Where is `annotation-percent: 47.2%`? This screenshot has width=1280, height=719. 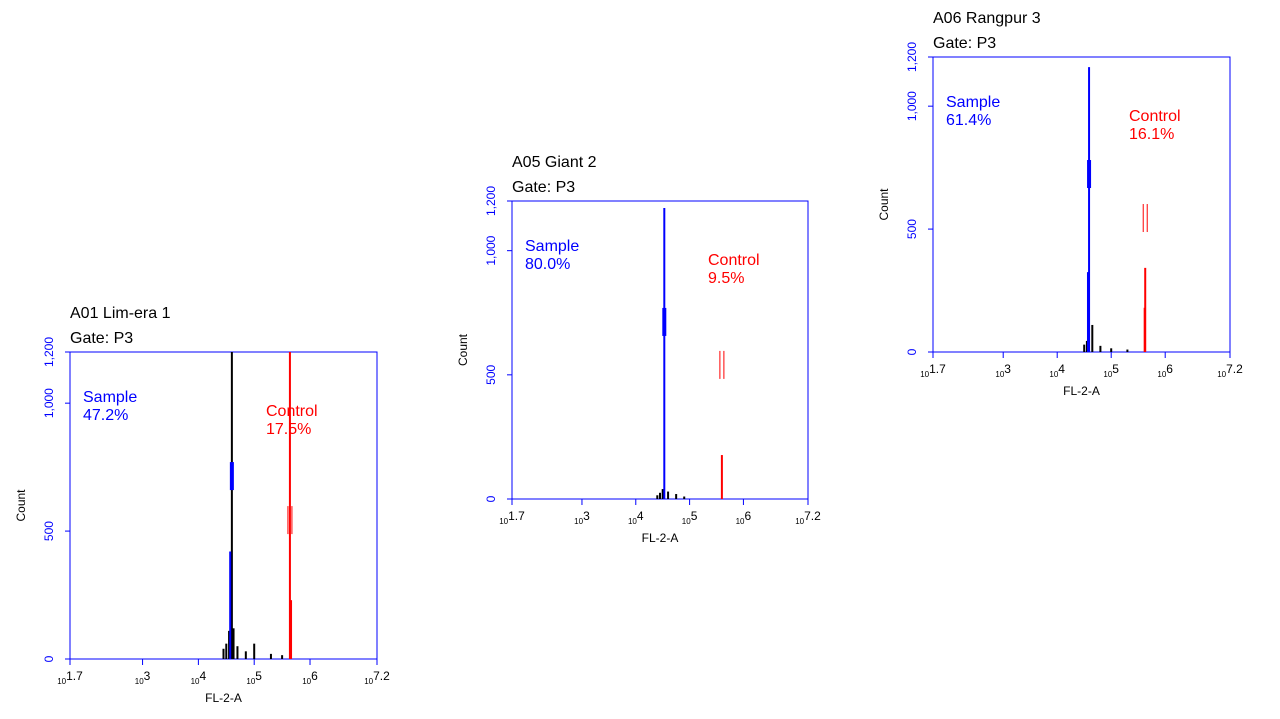 annotation-percent: 47.2% is located at coordinates (105, 415).